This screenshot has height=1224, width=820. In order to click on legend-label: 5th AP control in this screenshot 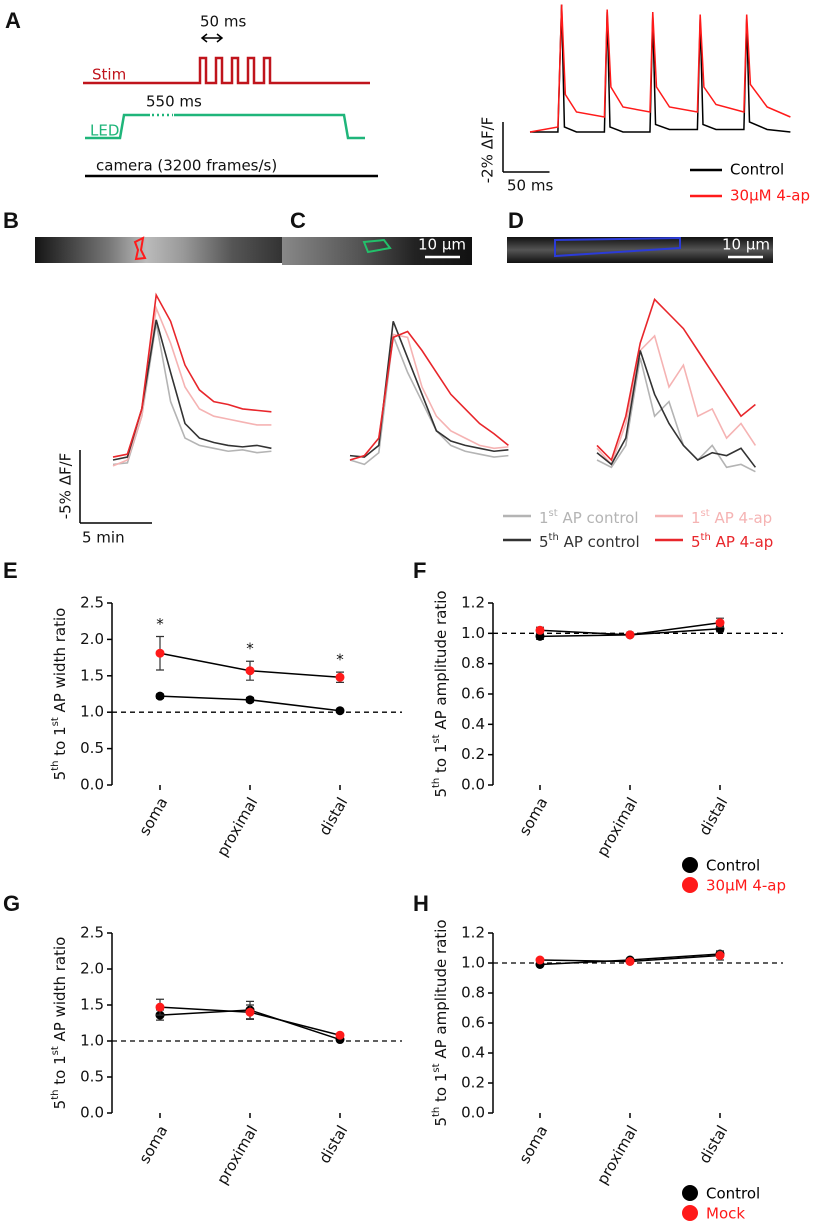, I will do `click(589, 541)`.